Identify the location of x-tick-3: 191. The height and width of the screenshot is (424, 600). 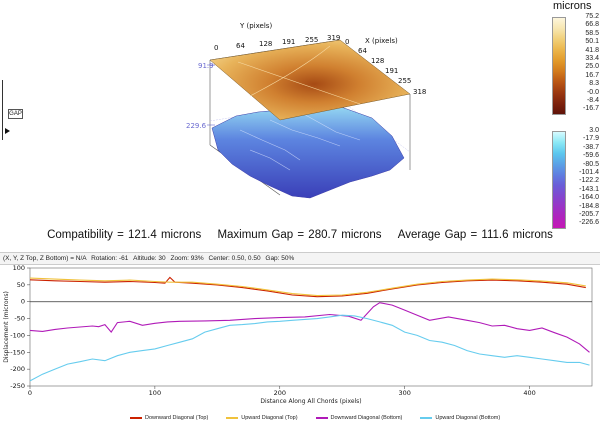
(391, 71).